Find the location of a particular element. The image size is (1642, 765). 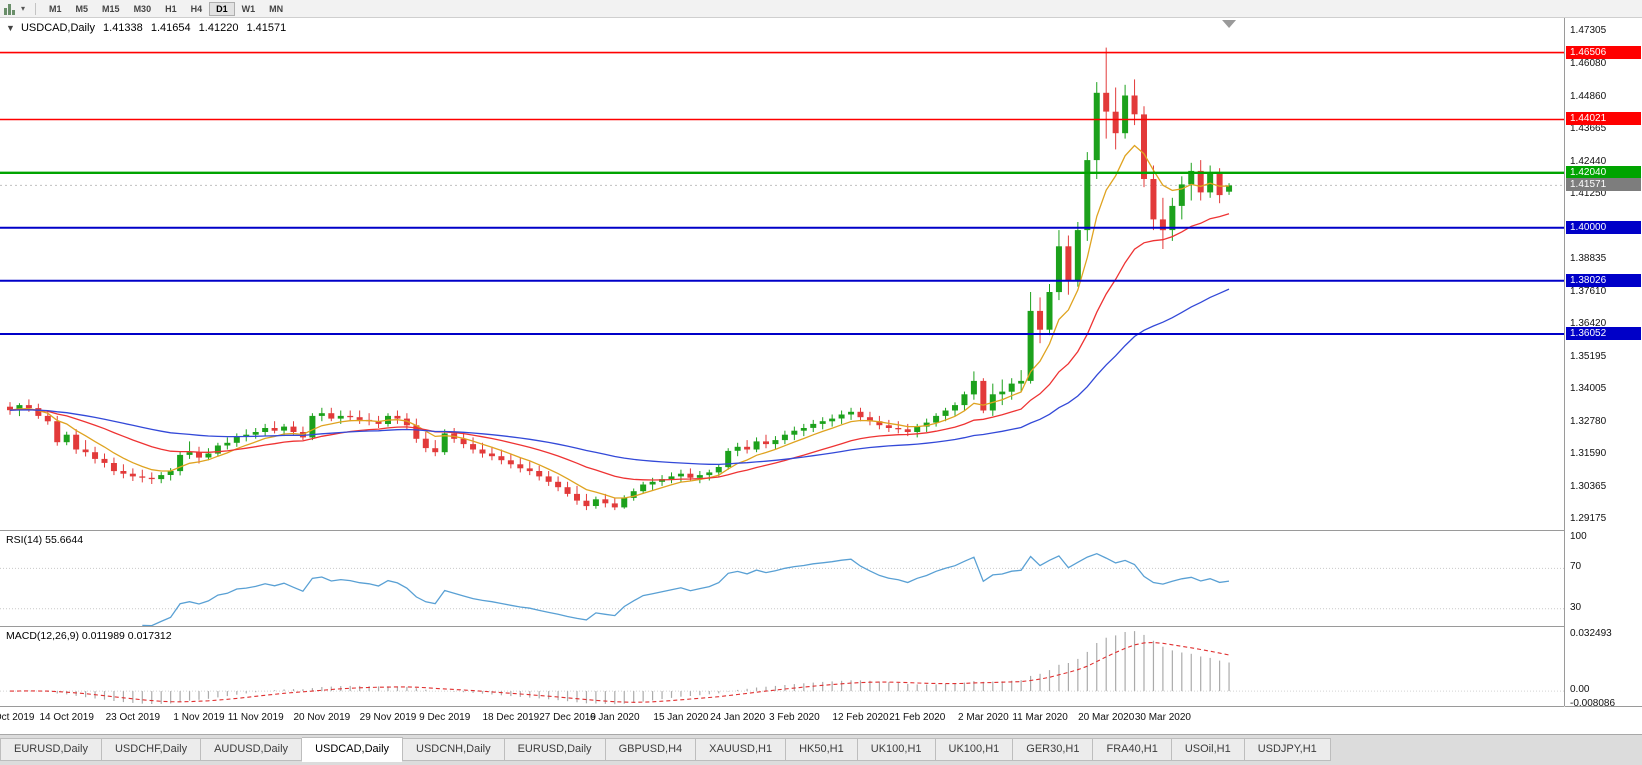

level-price-label: 1.46506 is located at coordinates (1603, 52).